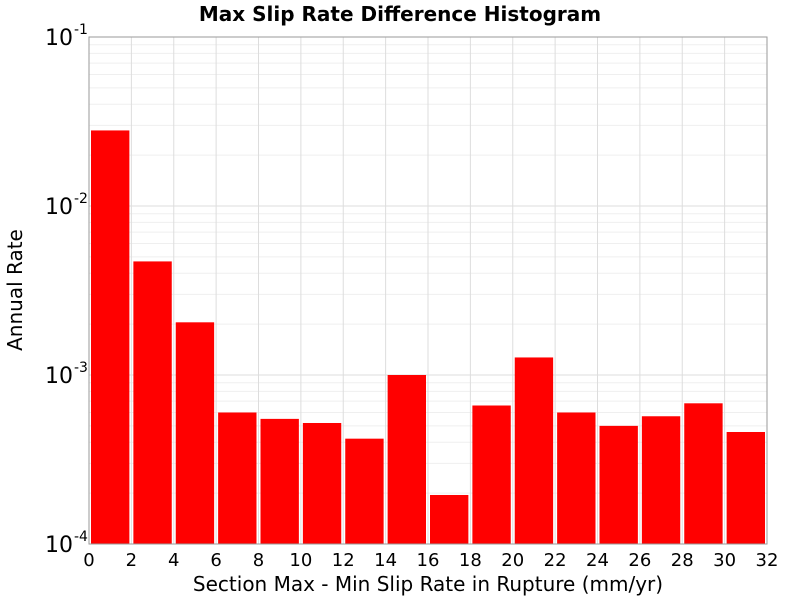 This screenshot has height=600, width=800. Describe the element at coordinates (15, 290) in the screenshot. I see `y-axis-label: Annual Rate` at that location.